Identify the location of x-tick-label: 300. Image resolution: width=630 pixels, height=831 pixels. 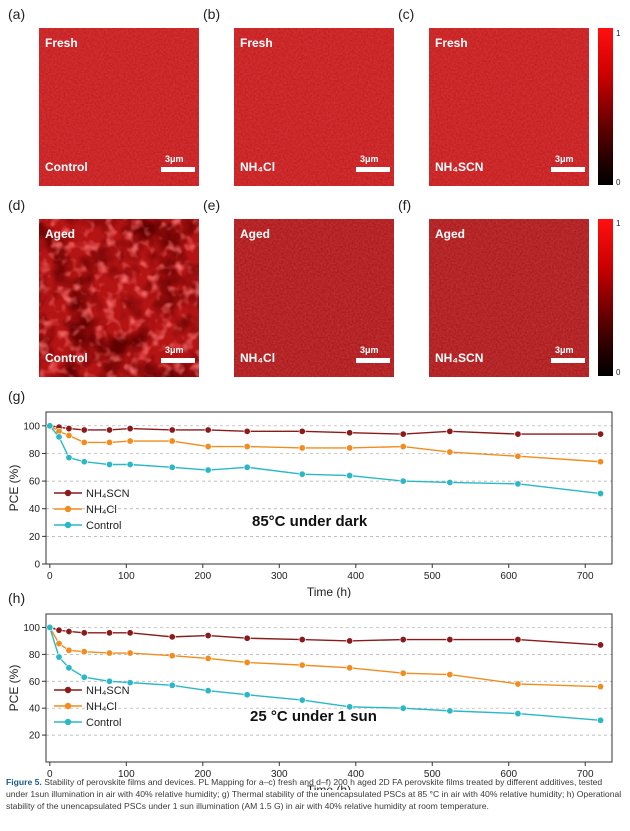
(279, 774).